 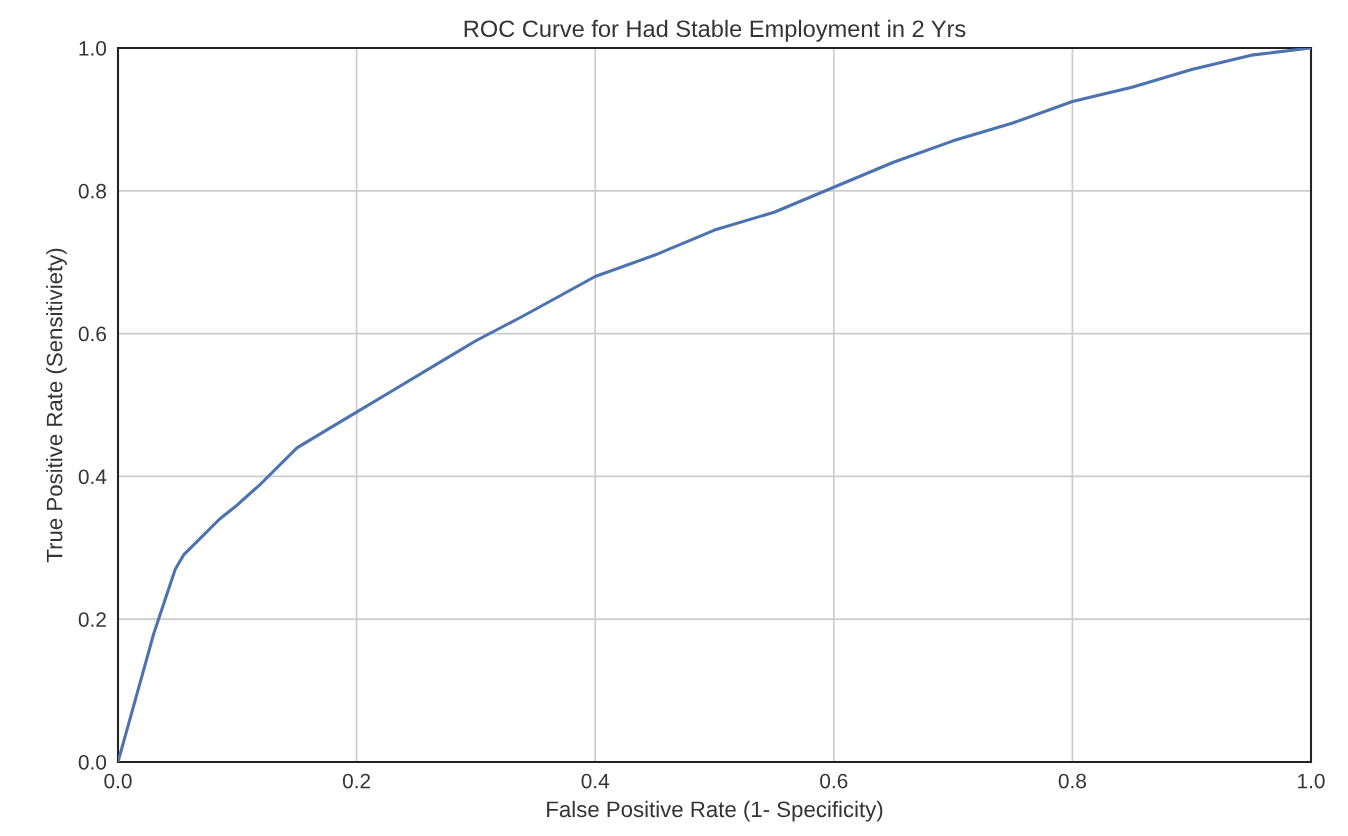 What do you see at coordinates (92, 762) in the screenshot?
I see `y-tick-label: 0.0` at bounding box center [92, 762].